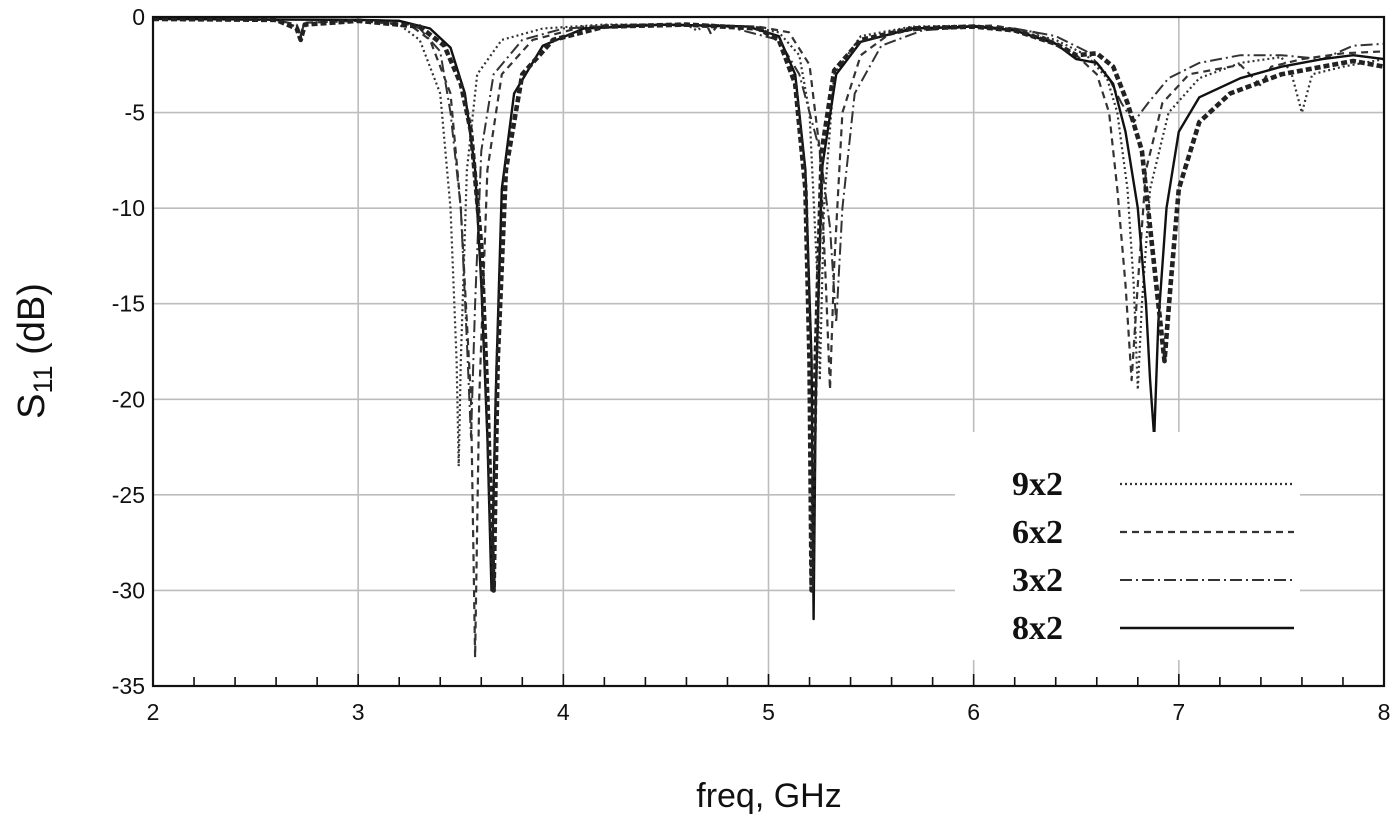 The height and width of the screenshot is (819, 1400). Describe the element at coordinates (138, 17) in the screenshot. I see `y-tick-label: 0` at that location.